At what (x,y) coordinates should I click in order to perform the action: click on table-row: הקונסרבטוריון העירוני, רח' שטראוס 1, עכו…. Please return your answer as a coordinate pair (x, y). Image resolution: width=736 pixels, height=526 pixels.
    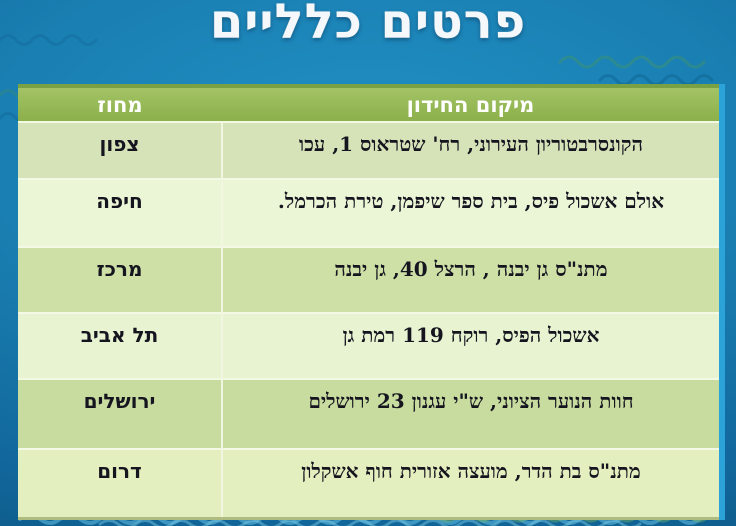
    Looking at the image, I should click on (370, 150).